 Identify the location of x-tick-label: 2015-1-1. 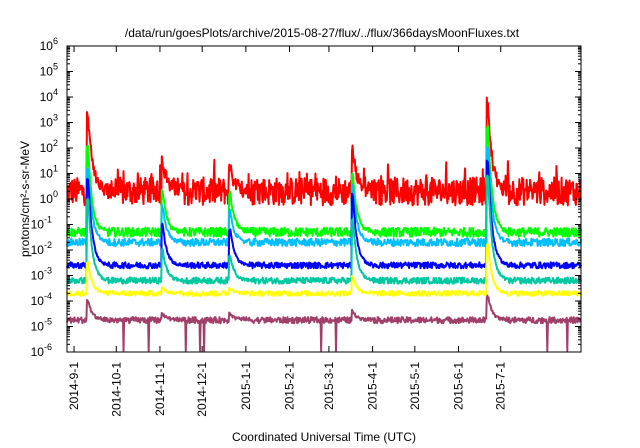
(246, 386).